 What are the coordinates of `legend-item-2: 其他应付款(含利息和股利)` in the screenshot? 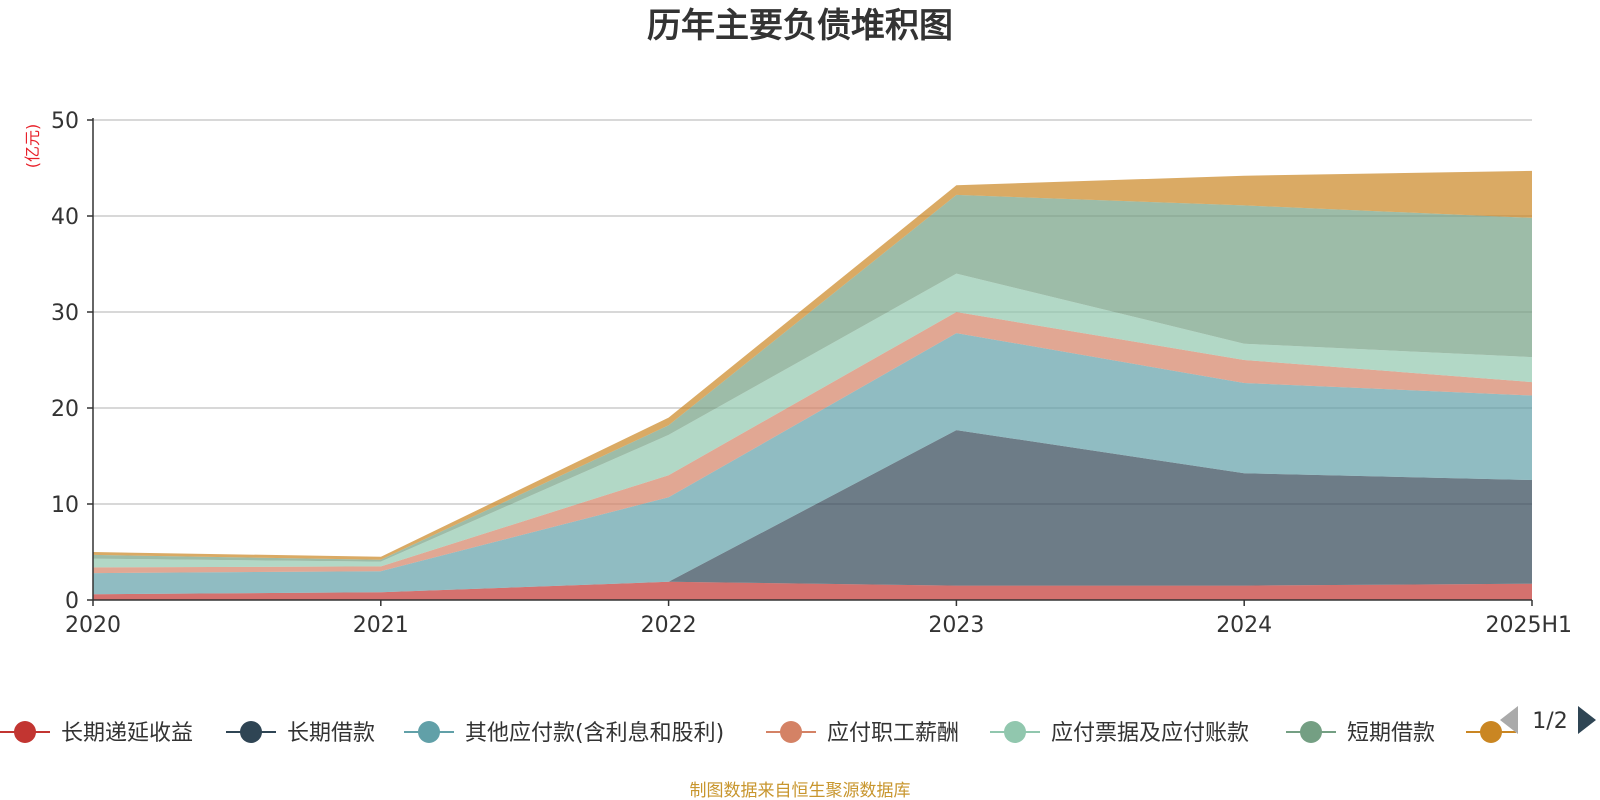 It's located at (564, 733).